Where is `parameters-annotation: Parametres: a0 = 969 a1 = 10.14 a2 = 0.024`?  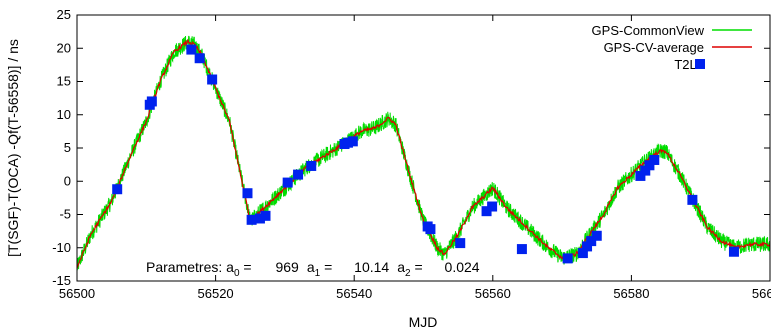 parameters-annotation: Parametres: a0 = 969 a1 = 10.14 a2 = 0.024 is located at coordinates (313, 269).